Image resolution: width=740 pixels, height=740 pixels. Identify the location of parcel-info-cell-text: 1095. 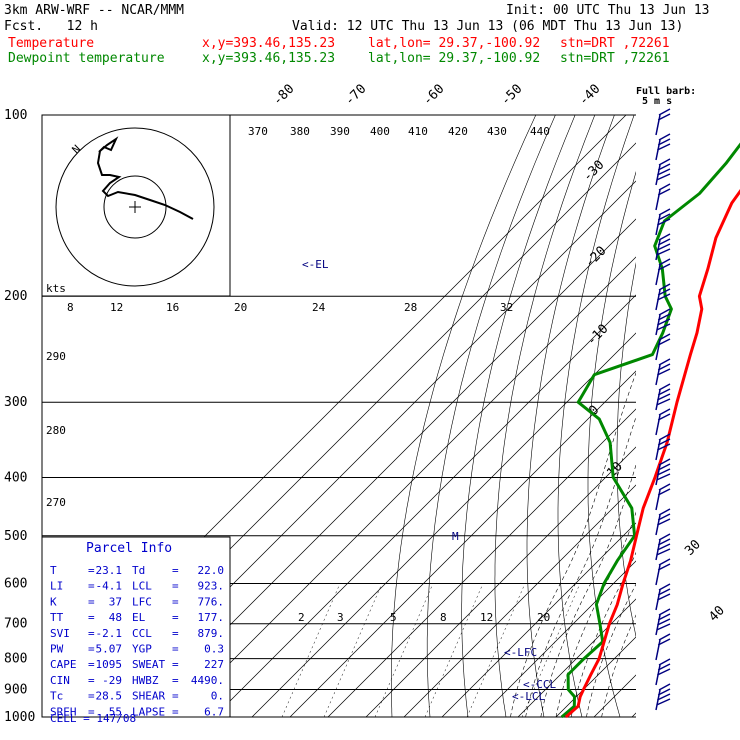
(109, 664).